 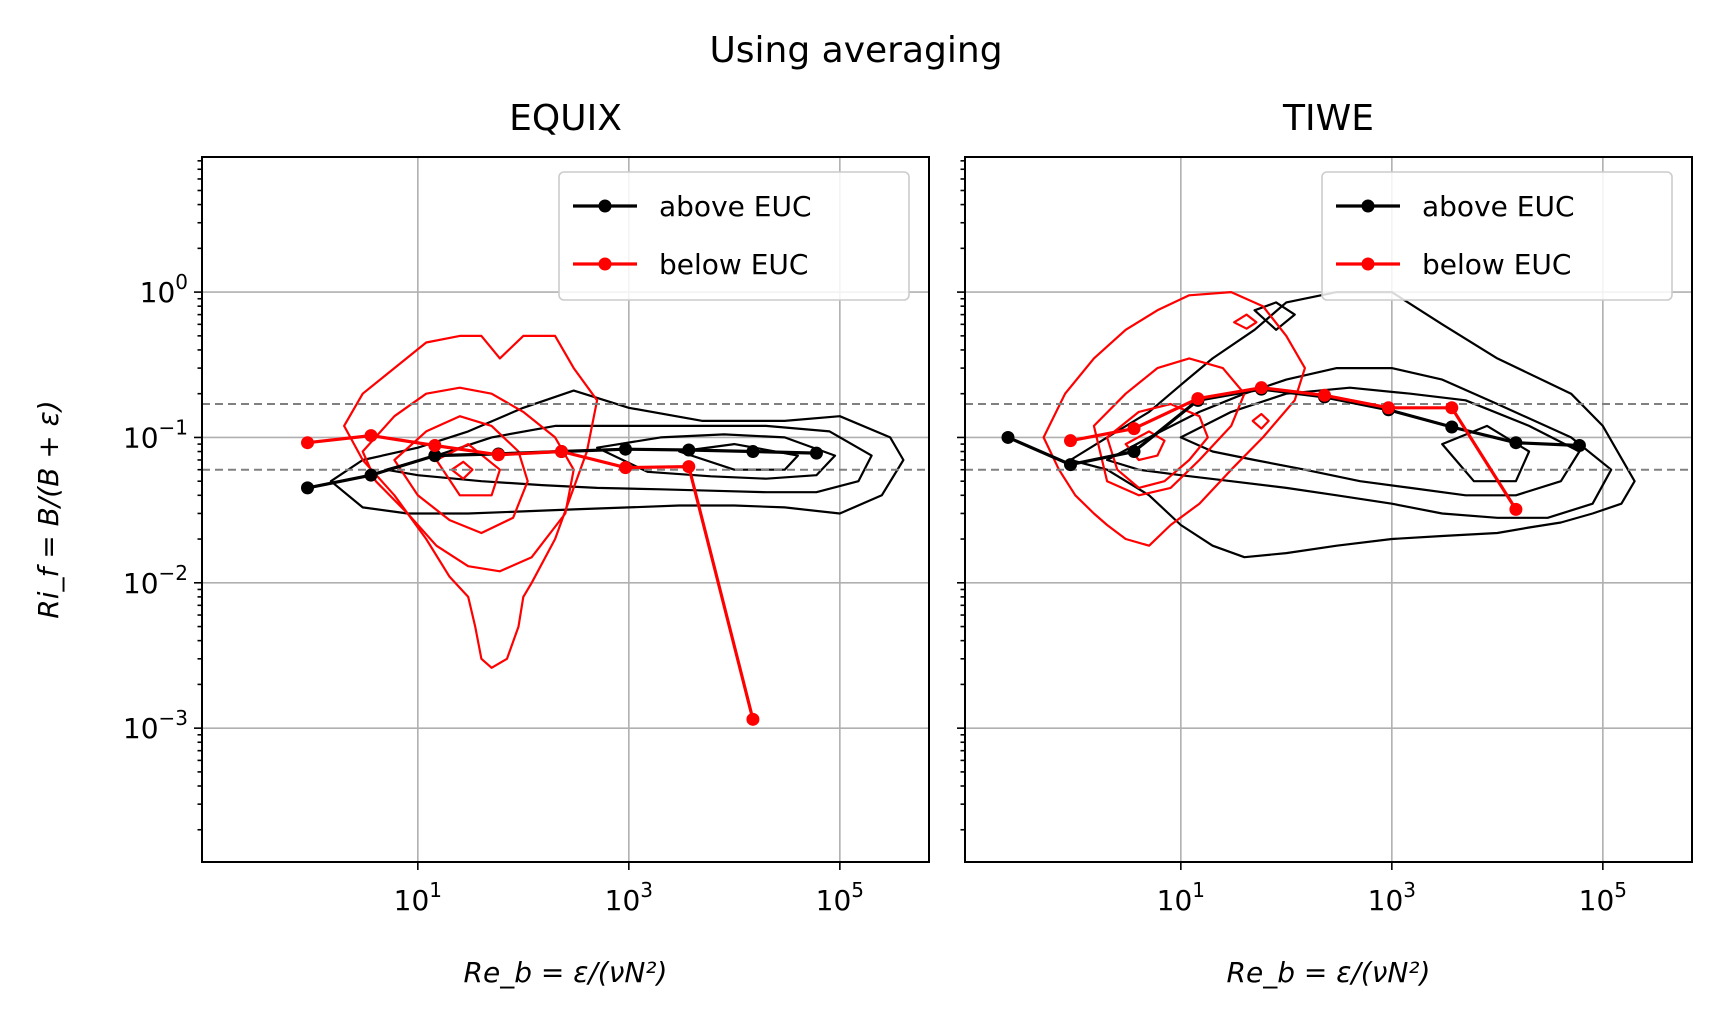 What do you see at coordinates (48, 509) in the screenshot?
I see `y-axis-label: Ri_f = B/(B + ε)` at bounding box center [48, 509].